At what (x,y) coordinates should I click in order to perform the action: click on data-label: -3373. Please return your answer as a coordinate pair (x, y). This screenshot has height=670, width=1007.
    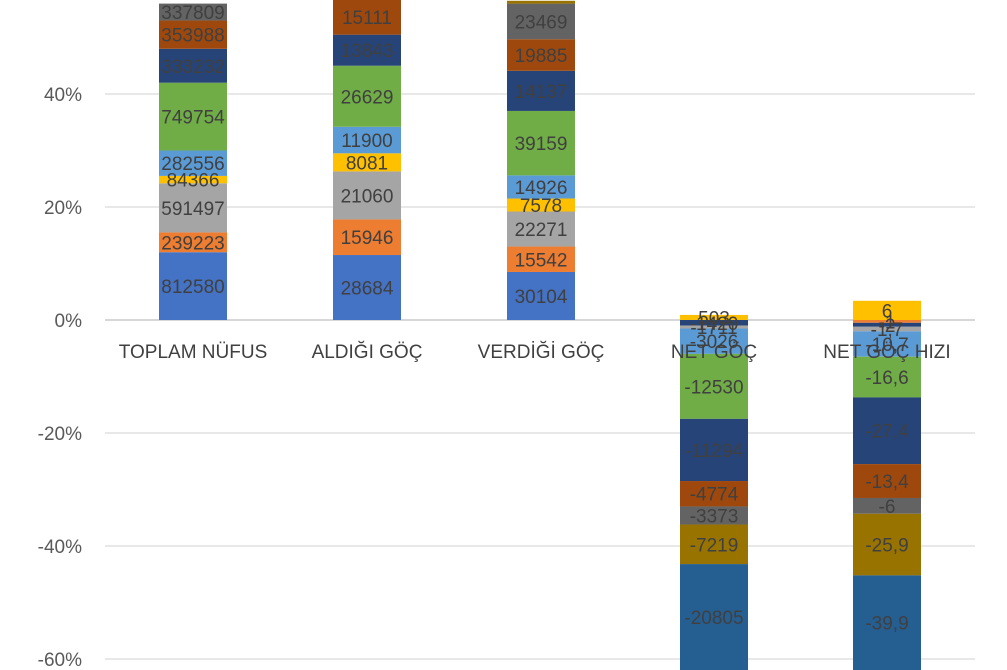
    Looking at the image, I should click on (714, 516).